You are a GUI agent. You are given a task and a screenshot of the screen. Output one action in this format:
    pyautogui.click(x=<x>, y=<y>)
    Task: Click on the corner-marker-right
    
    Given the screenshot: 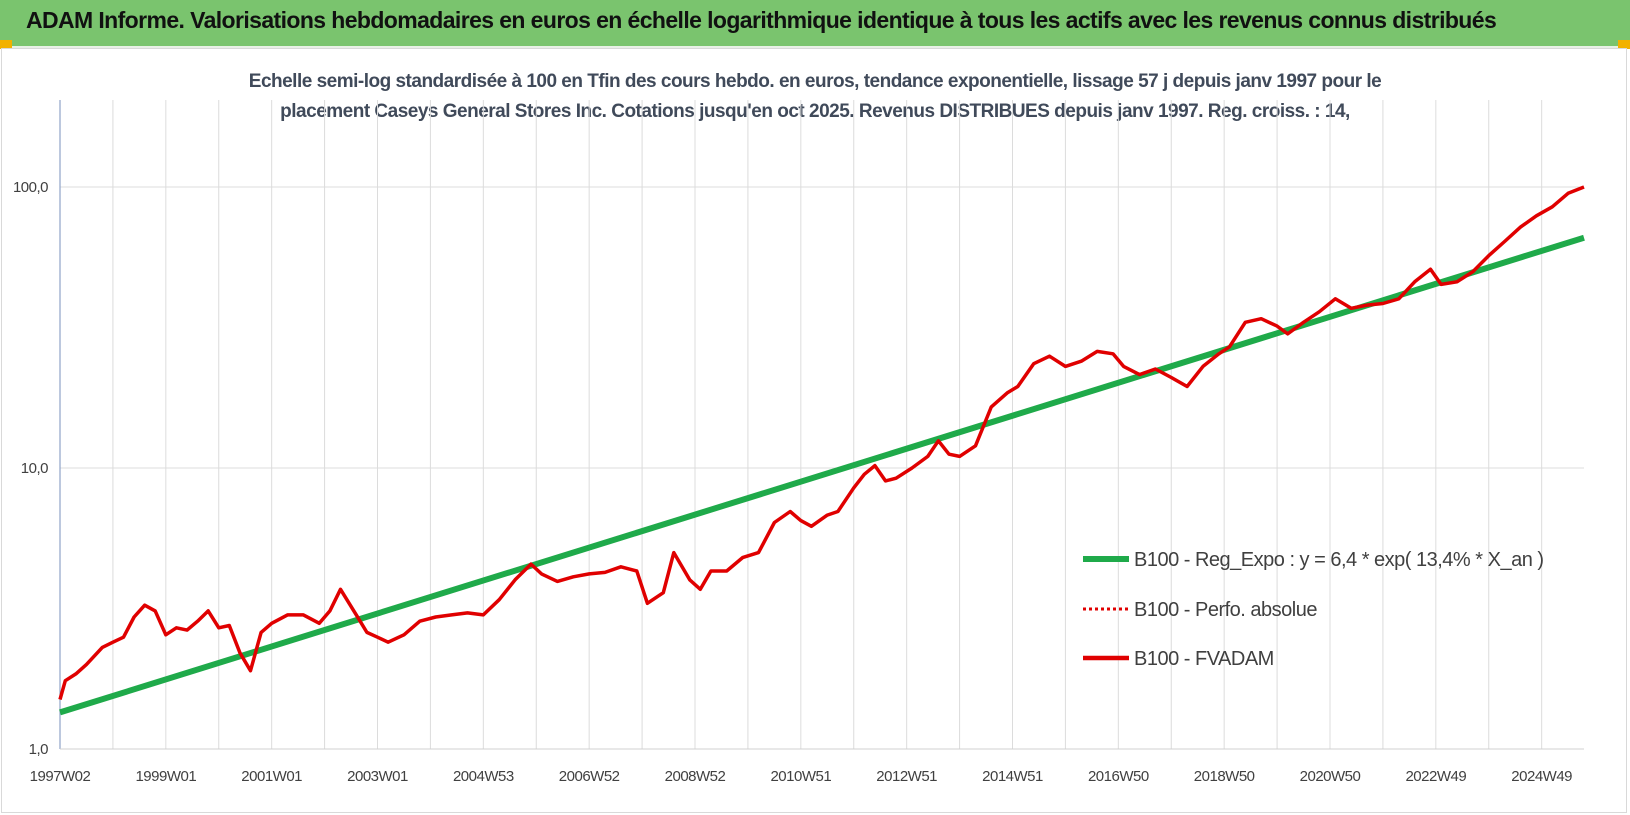 What is the action you would take?
    pyautogui.click(x=1624, y=44)
    